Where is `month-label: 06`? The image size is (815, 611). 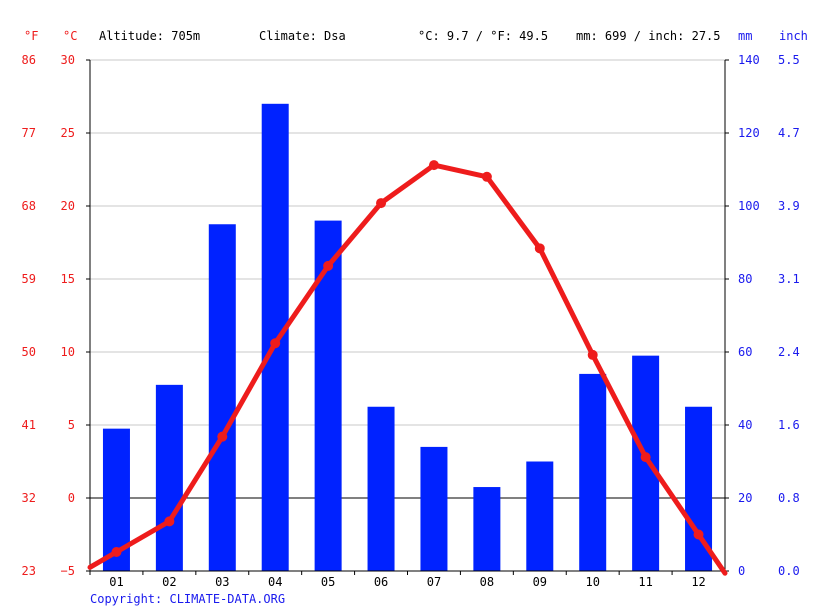
month-label: 06 is located at coordinates (381, 582).